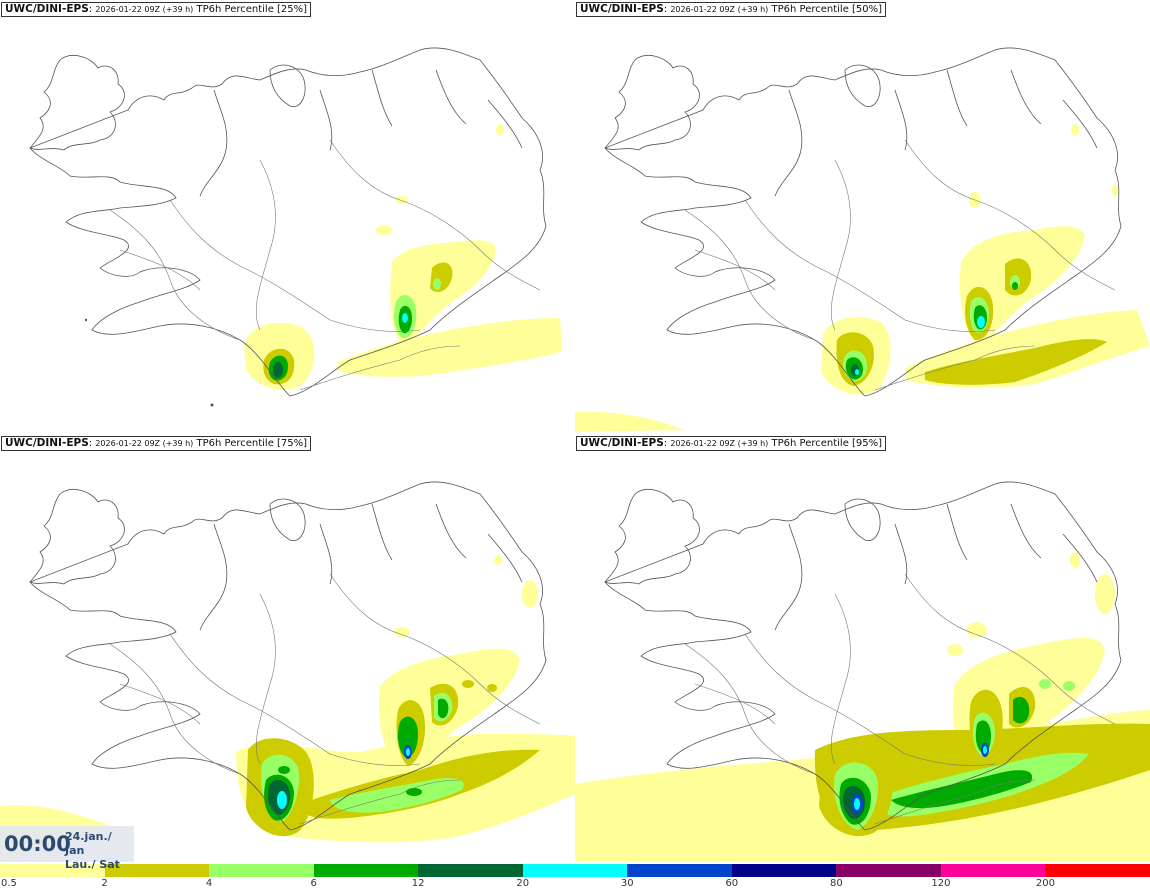 Image resolution: width=1150 pixels, height=891 pixels. What do you see at coordinates (37, 844) in the screenshot?
I see `valid-time: 00:00` at bounding box center [37, 844].